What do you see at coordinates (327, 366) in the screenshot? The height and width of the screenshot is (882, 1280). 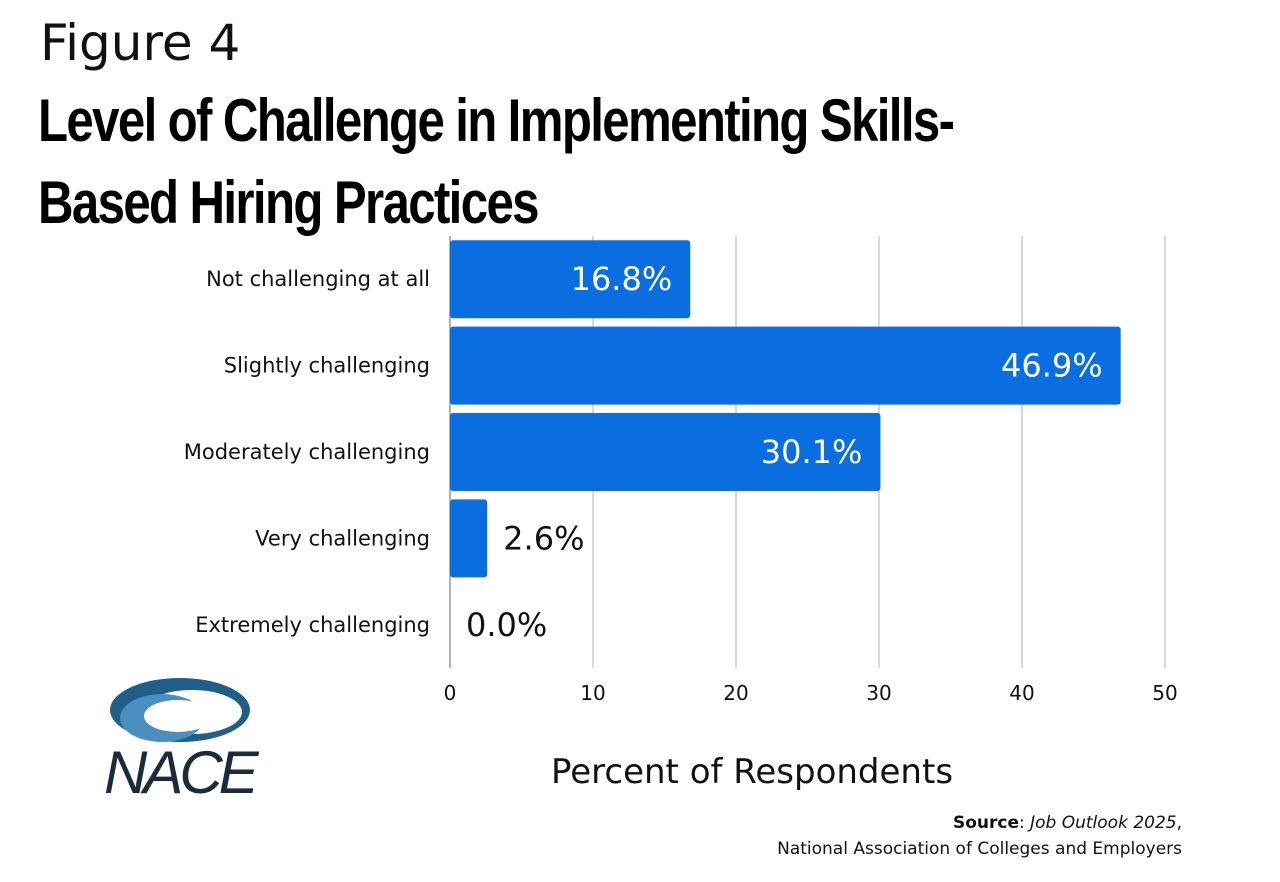 I see `category-label: Slightly challenging` at bounding box center [327, 366].